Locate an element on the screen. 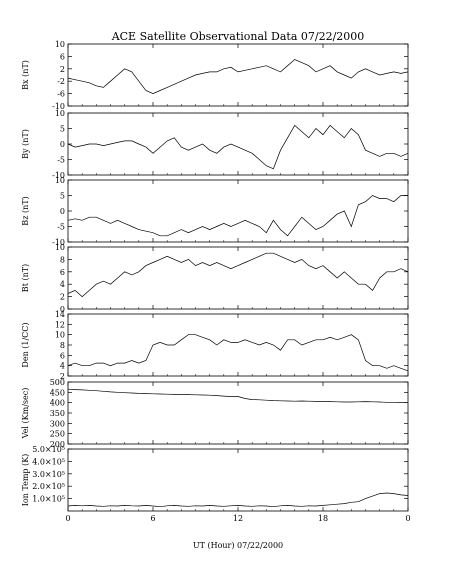 Image resolution: width=454 pixels, height=567 pixels. panel-1: 10 6 2 -2 -6 -10 Bx (nT) is located at coordinates (215, 75).